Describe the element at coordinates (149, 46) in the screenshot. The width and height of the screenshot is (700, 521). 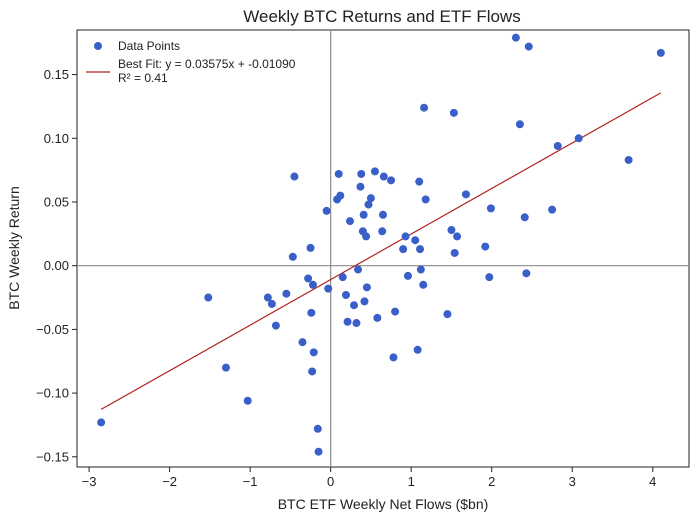
I see `legend-points-label: Data Points` at that location.